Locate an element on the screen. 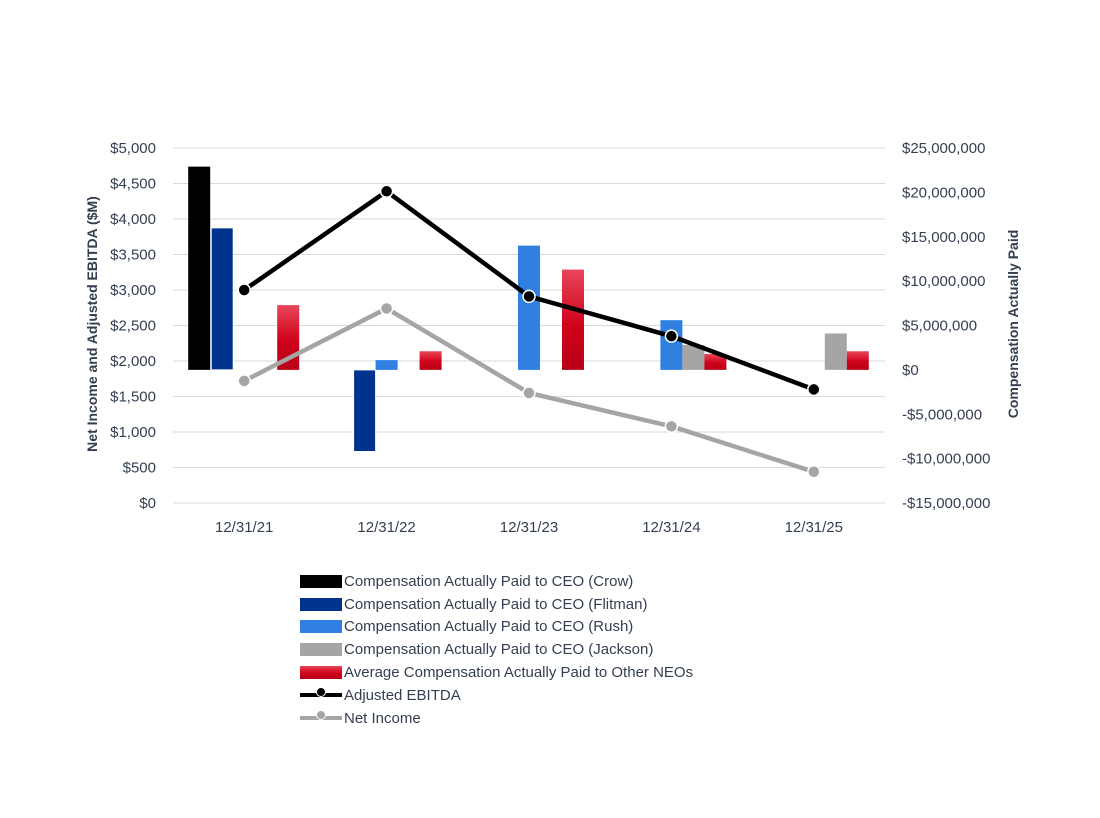  left-tick-label: $2,000 is located at coordinates (133, 361).